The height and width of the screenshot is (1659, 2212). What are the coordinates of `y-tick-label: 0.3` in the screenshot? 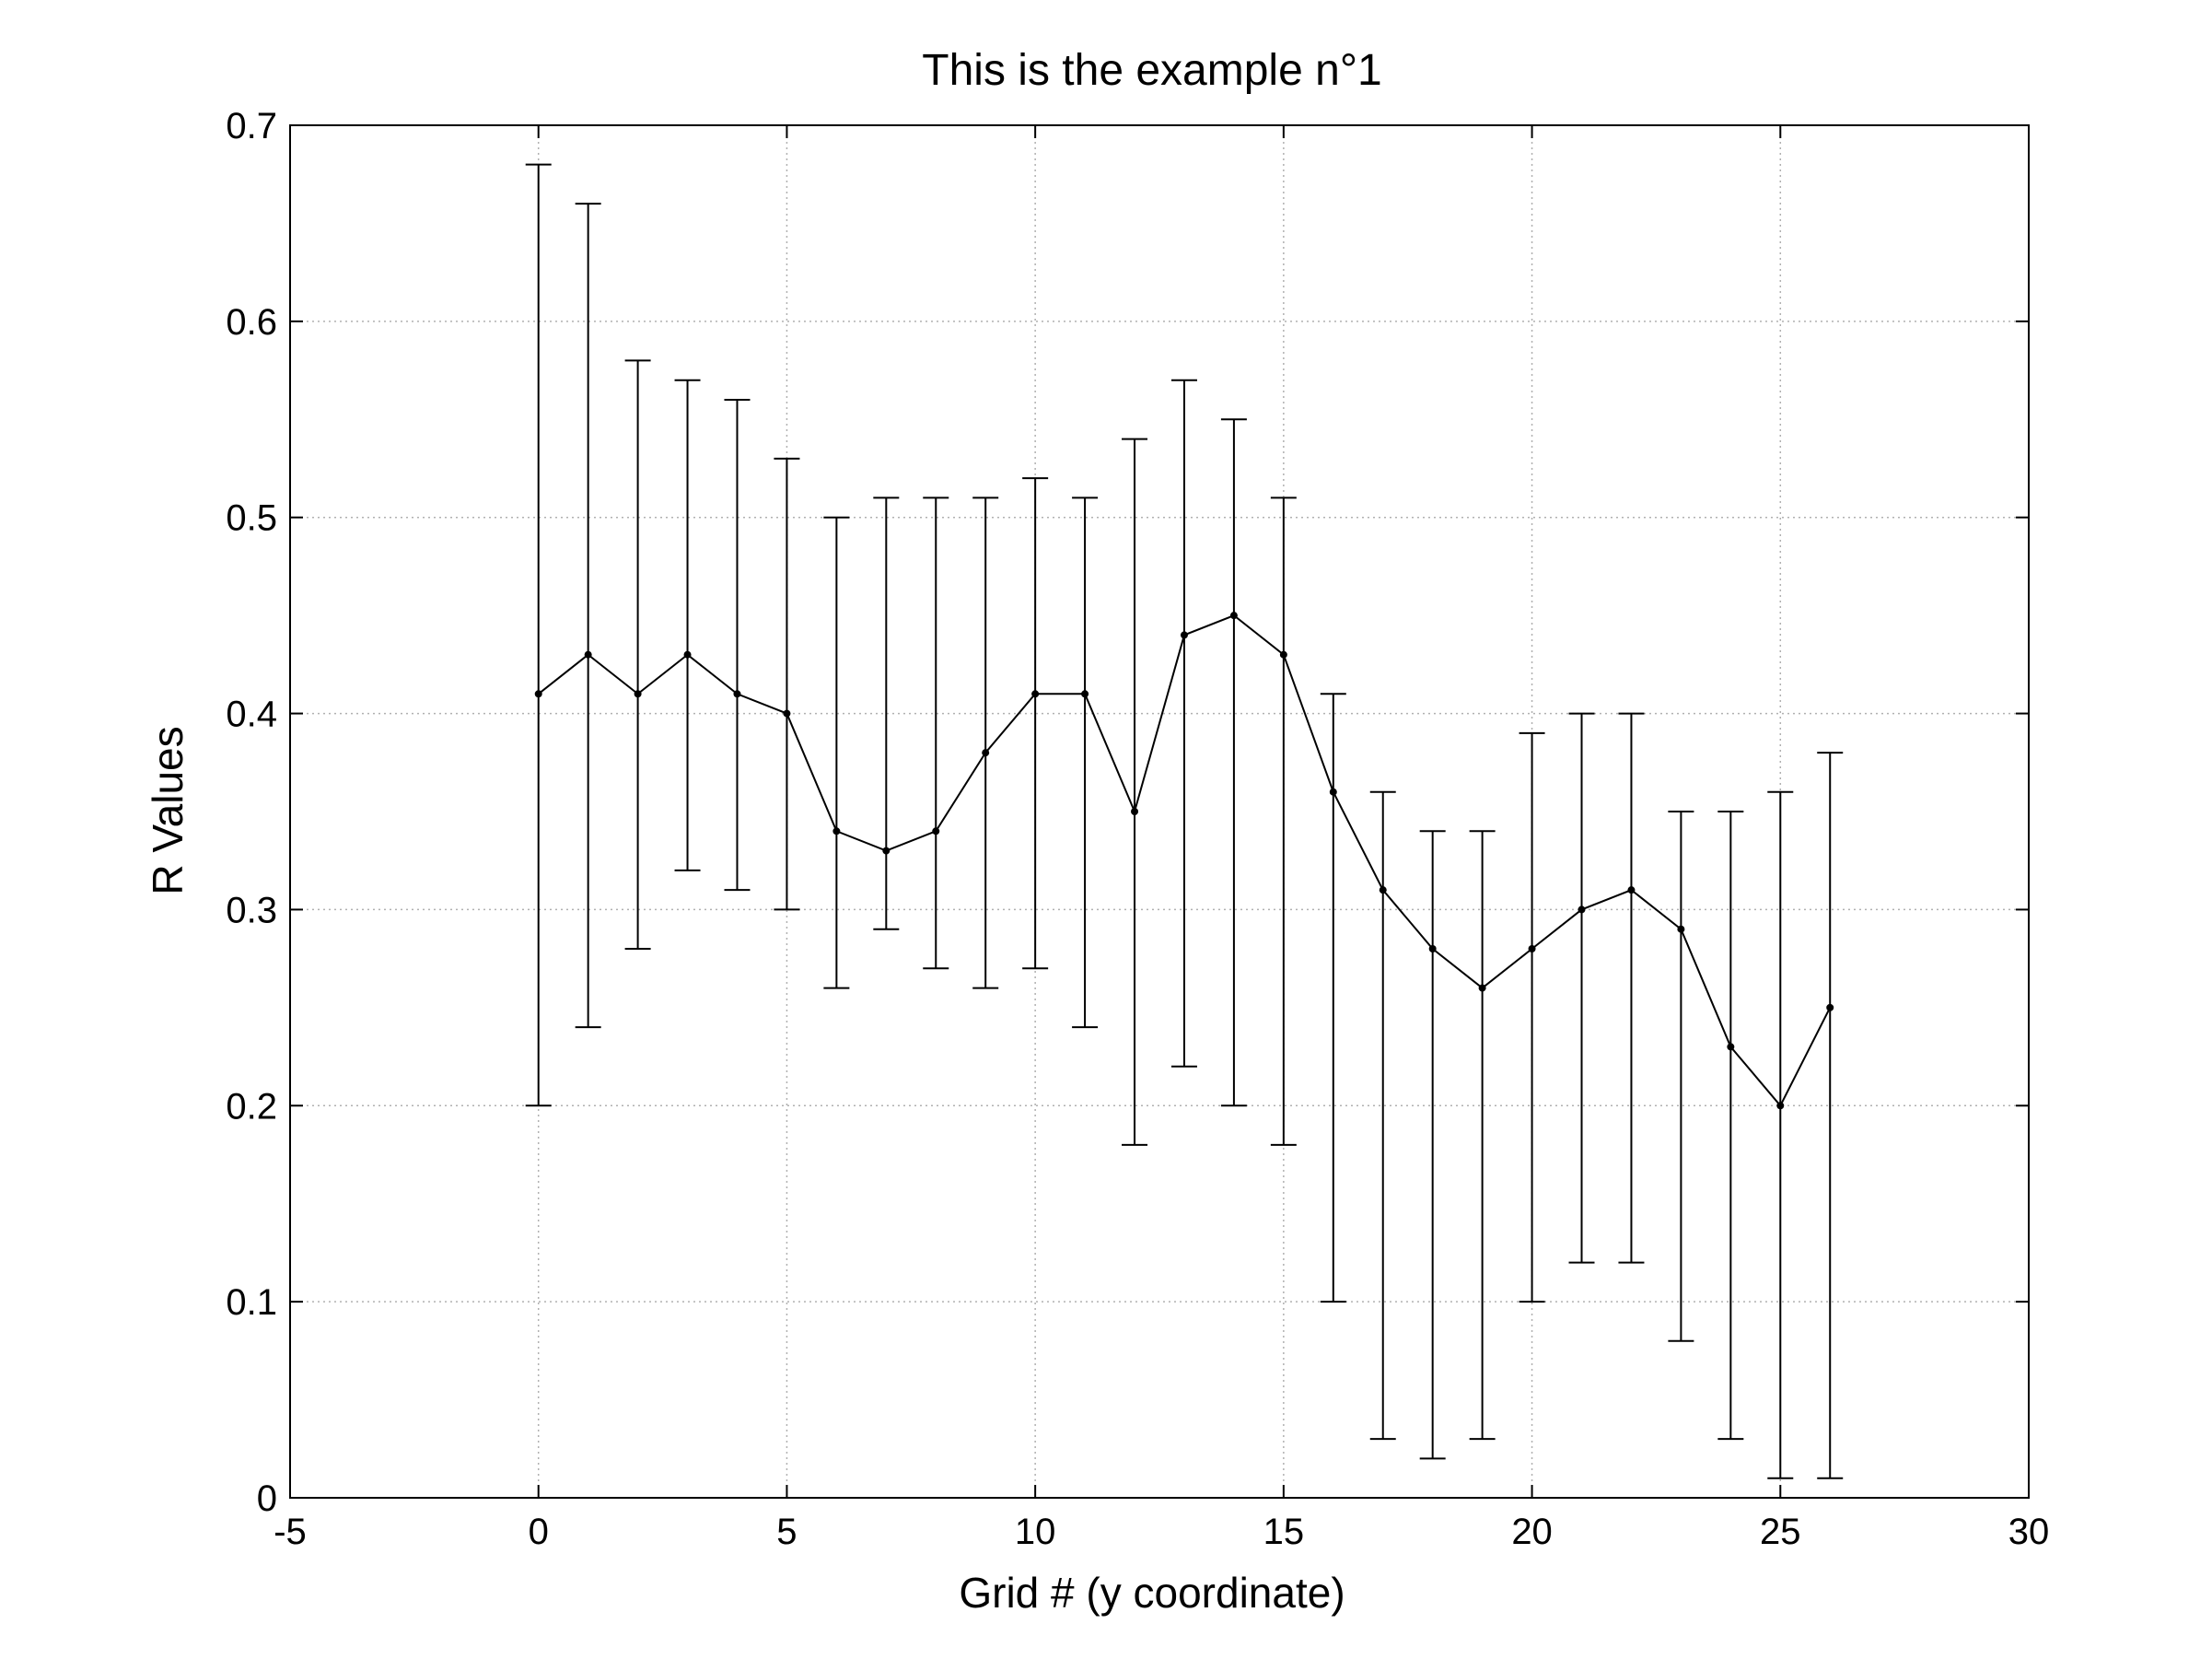 It's located at (252, 910).